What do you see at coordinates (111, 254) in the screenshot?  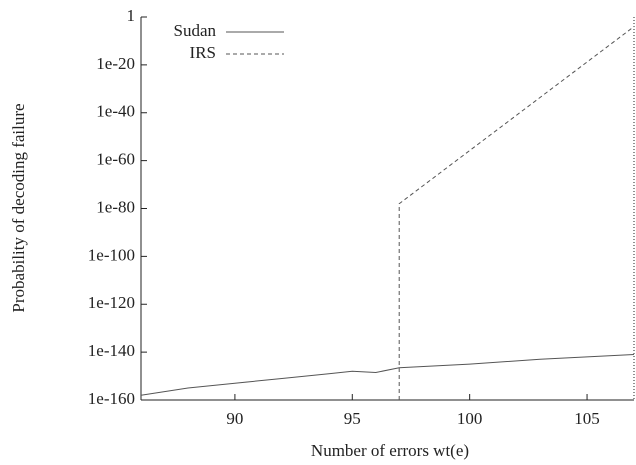 I see `y-tick-label: 1e-100` at bounding box center [111, 254].